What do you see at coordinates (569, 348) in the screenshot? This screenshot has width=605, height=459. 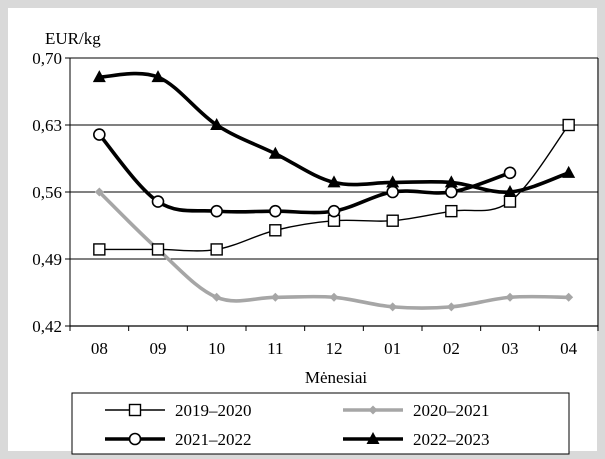 I see `x-tick-label: 04` at bounding box center [569, 348].